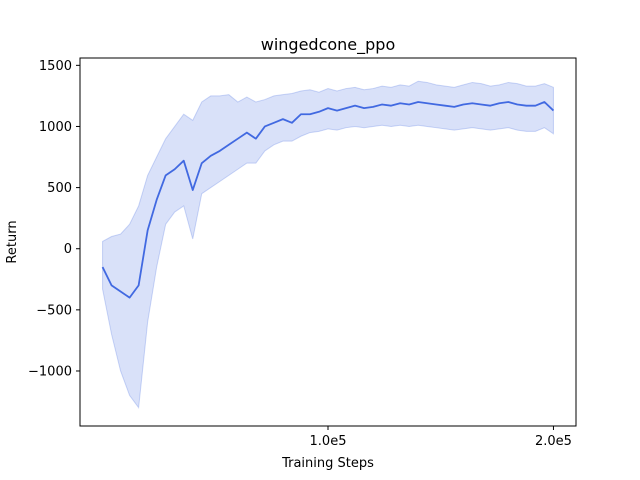 This screenshot has width=640, height=480. Describe the element at coordinates (50, 371) in the screenshot. I see `y-tick-label: −1000` at that location.